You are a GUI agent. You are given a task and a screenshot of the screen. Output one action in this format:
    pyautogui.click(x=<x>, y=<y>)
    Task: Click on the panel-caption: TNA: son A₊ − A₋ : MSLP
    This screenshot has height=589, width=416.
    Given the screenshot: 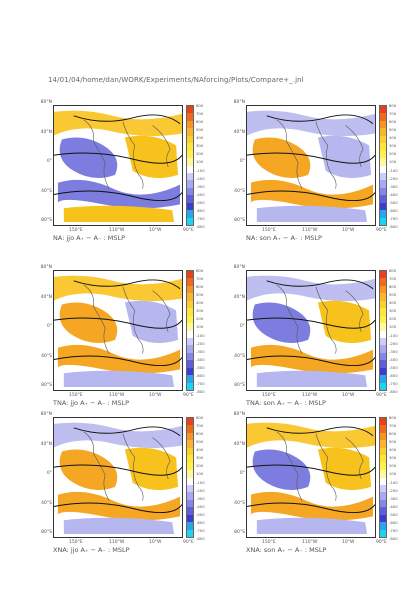 What is the action you would take?
    pyautogui.click(x=286, y=403)
    